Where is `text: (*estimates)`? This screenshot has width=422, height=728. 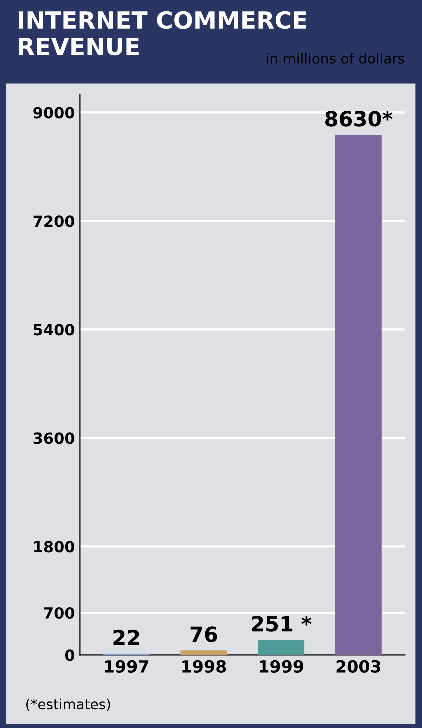 text: (*estimates) is located at coordinates (68, 705).